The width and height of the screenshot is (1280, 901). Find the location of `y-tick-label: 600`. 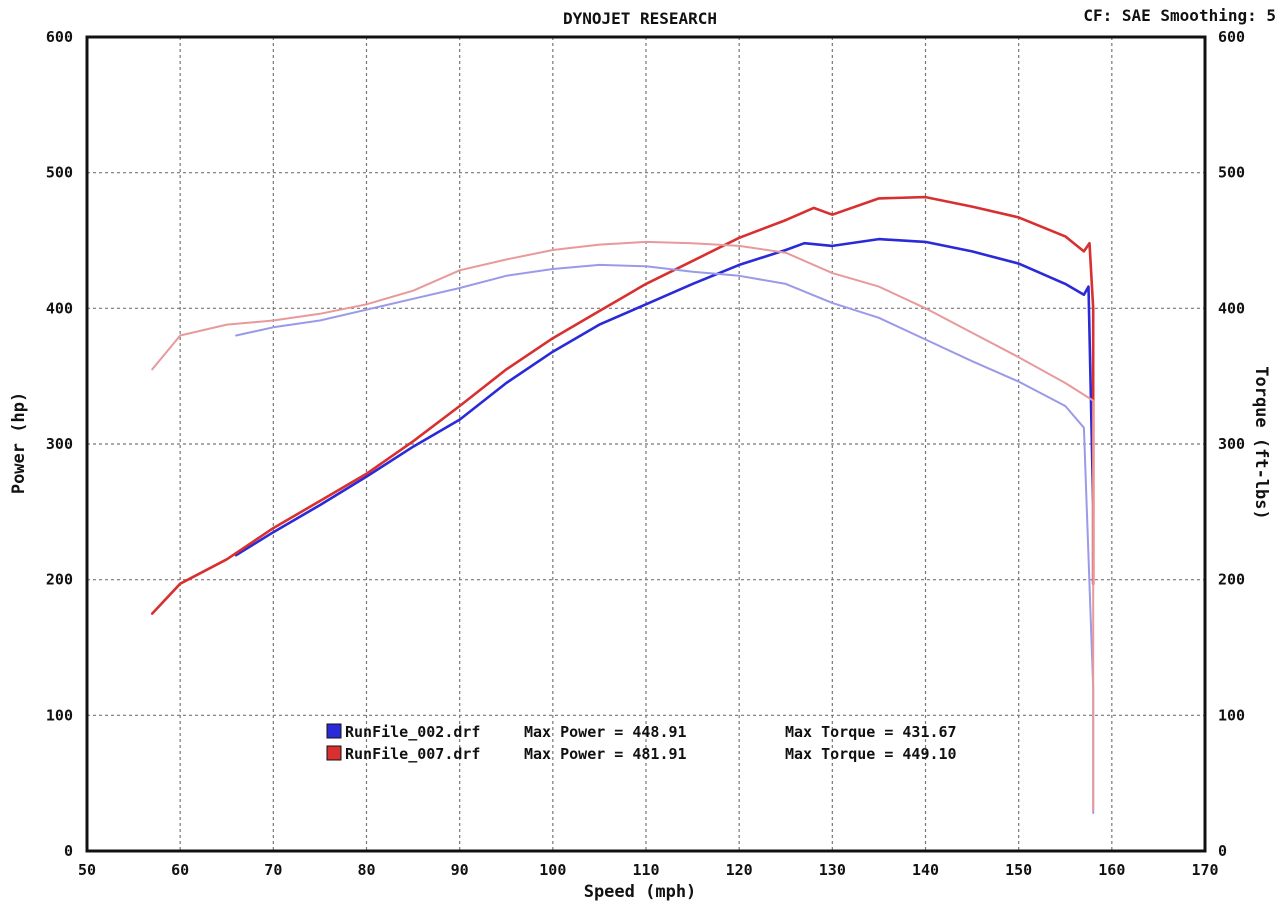

y-tick-label: 600 is located at coordinates (59, 37).